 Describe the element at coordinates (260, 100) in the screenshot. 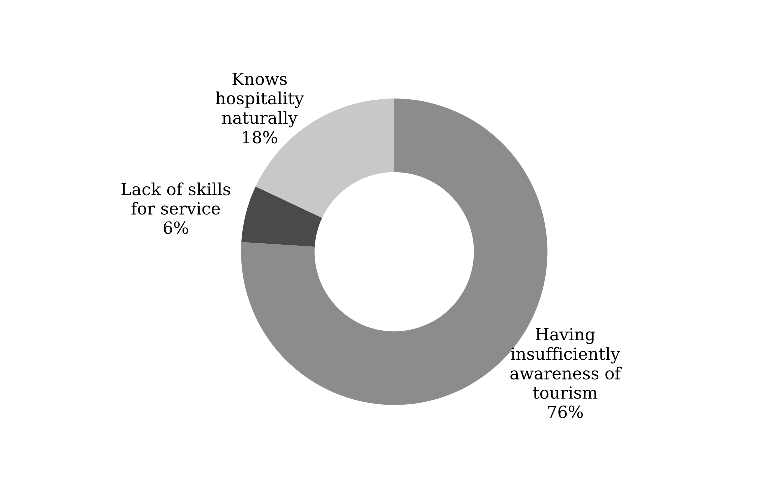

I see `slice-label: Knows hospitality naturally` at that location.